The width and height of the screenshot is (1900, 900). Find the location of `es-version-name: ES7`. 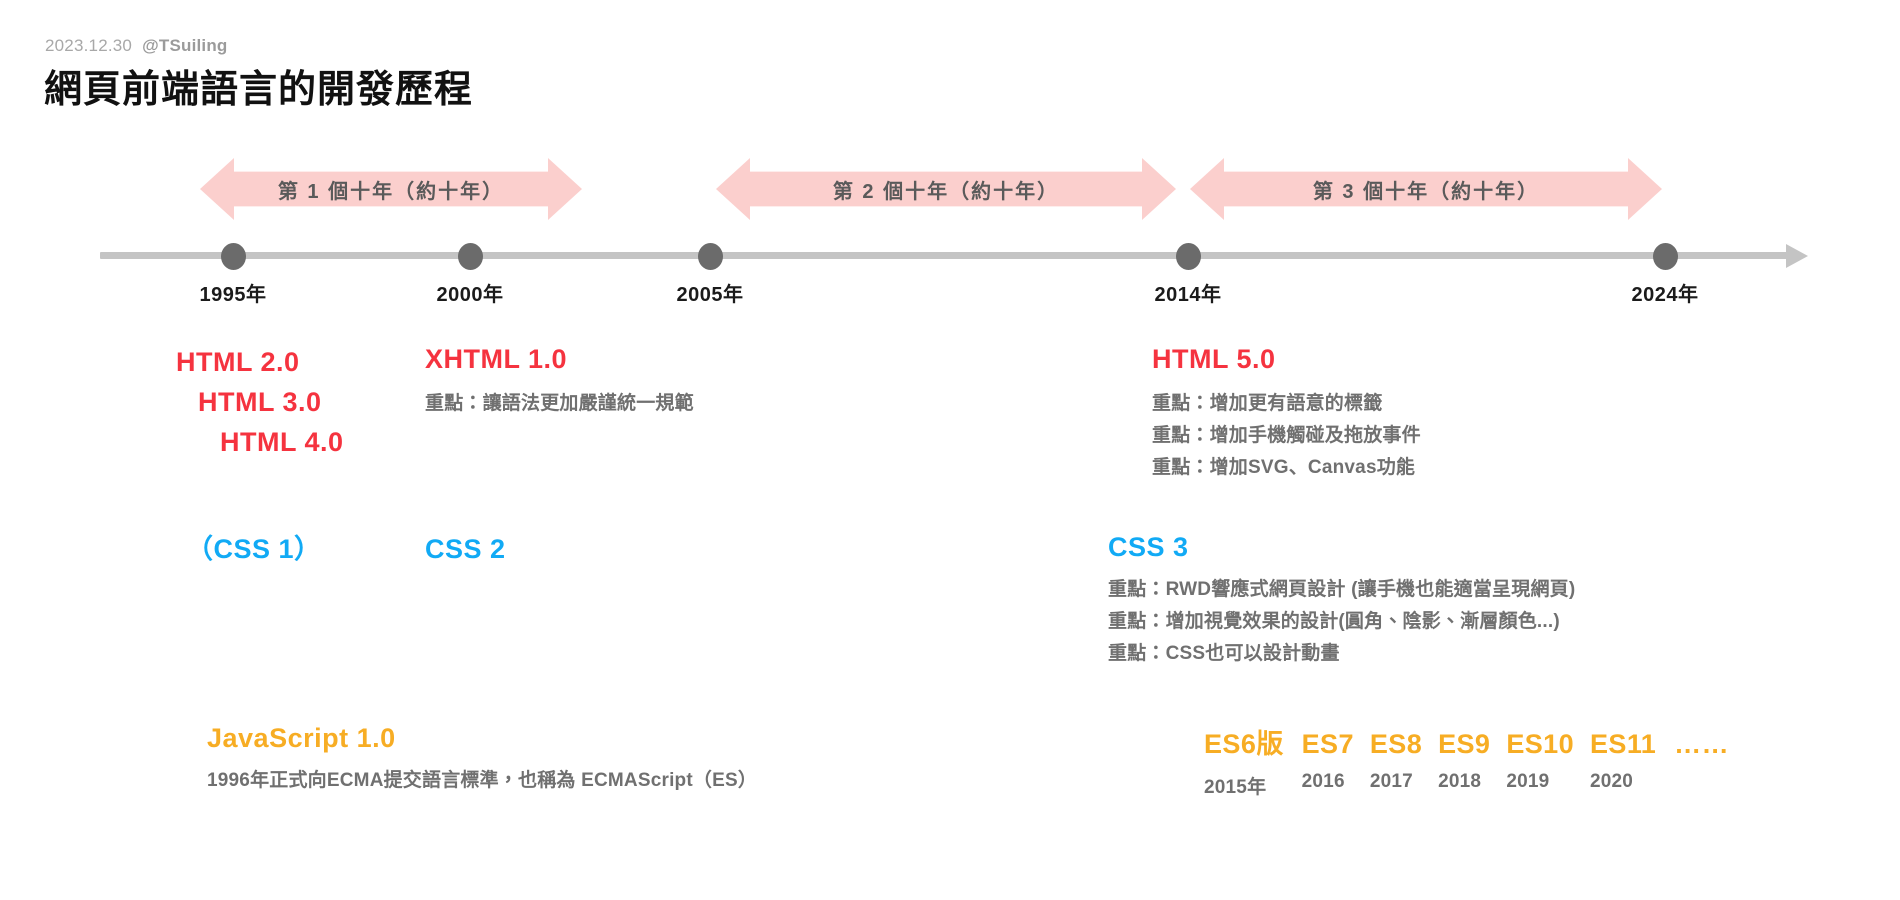

es-version-name: ES7 is located at coordinates (1327, 744).